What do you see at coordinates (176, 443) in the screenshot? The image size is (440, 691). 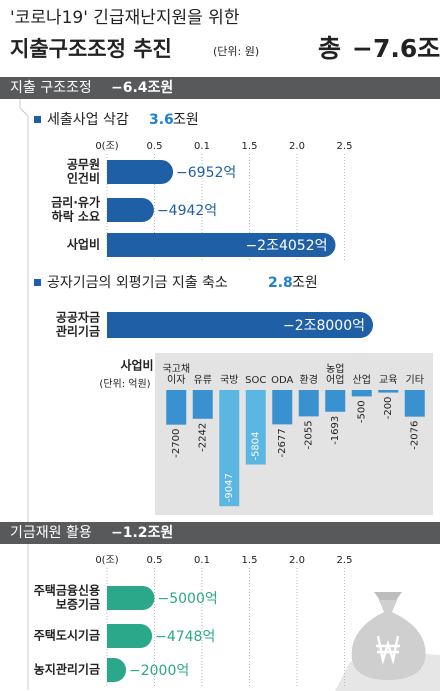 I see `value-label: -2700` at bounding box center [176, 443].